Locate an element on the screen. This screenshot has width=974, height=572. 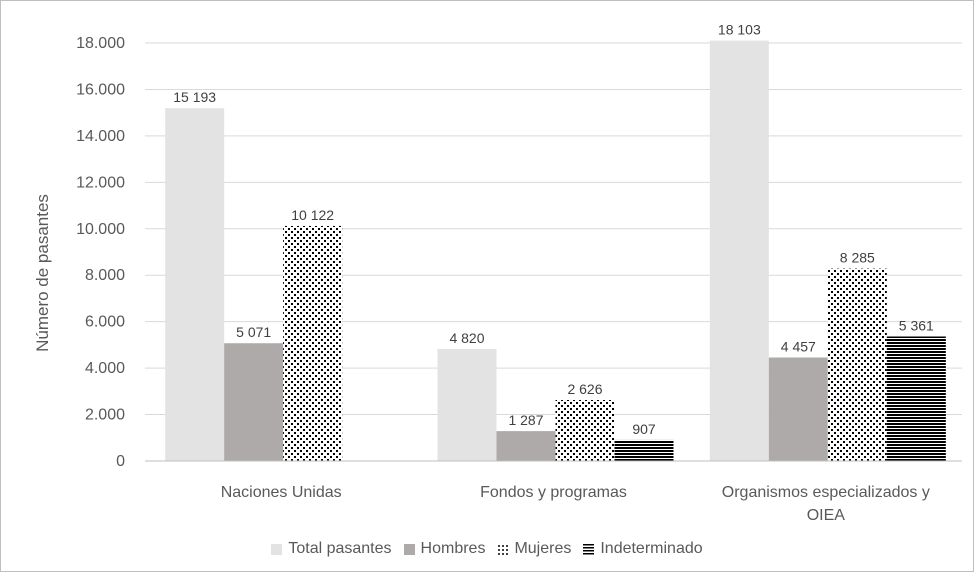
y-tick-label: 8.000 is located at coordinates (105, 275).